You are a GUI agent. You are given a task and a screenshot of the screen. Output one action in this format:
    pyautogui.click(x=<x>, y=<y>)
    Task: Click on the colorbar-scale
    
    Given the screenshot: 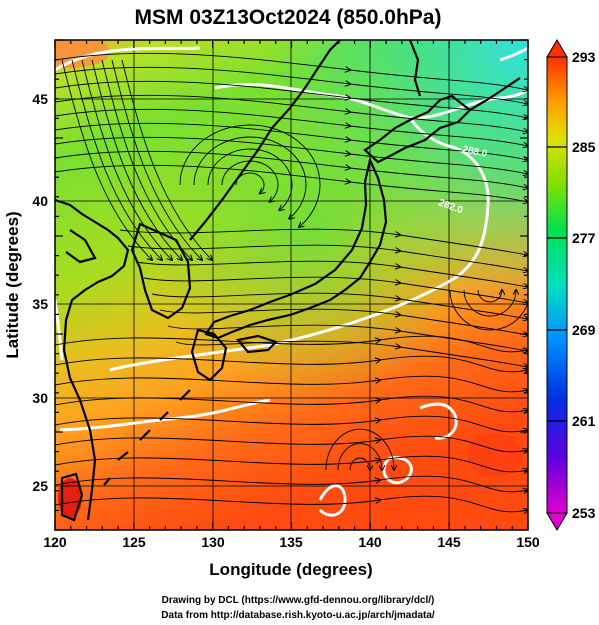 What is the action you would take?
    pyautogui.click(x=557, y=285)
    